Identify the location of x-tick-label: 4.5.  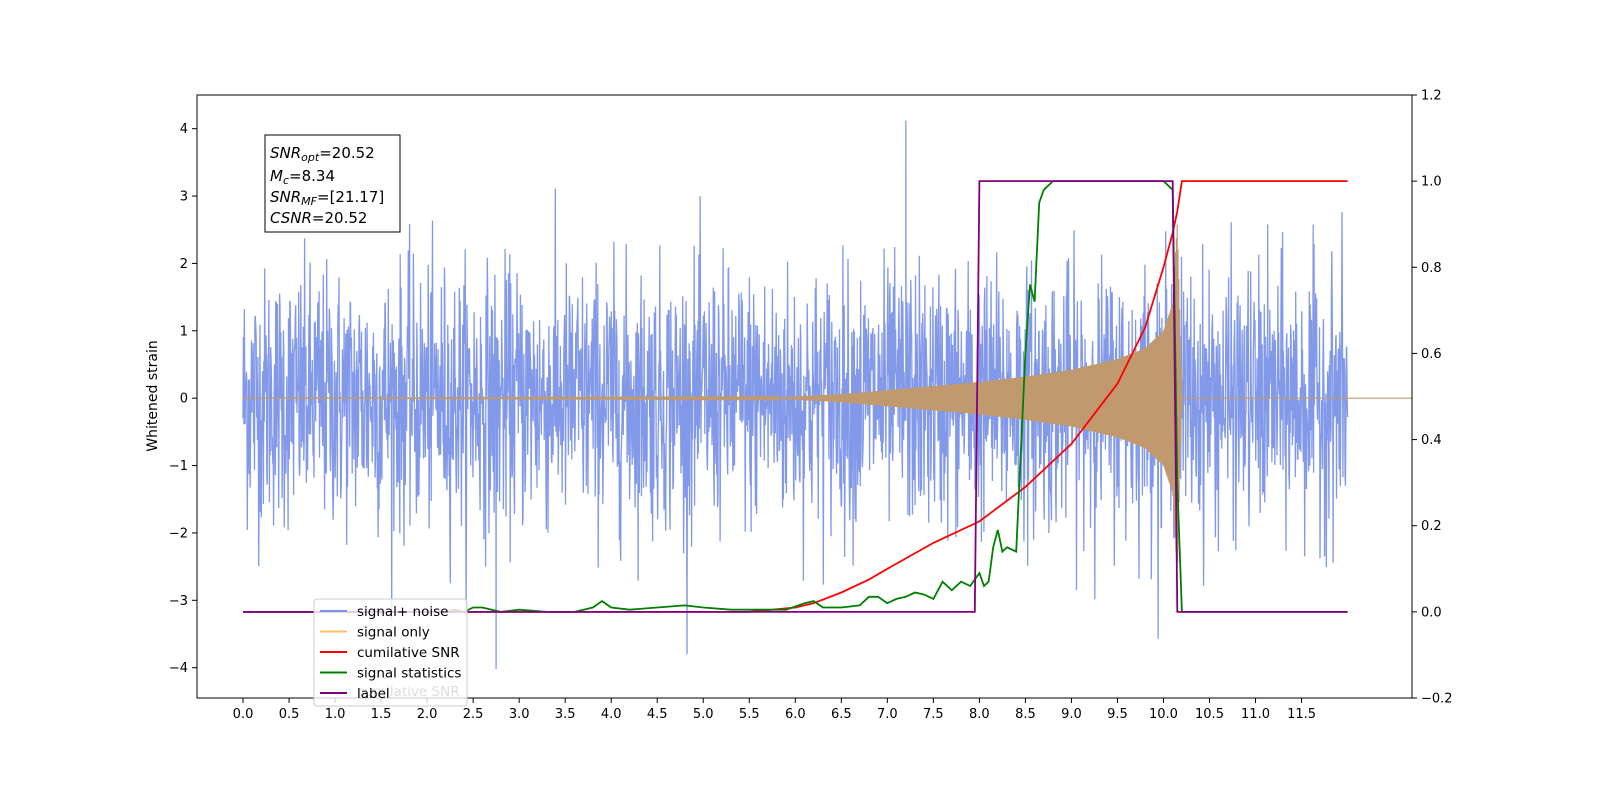
(657, 714).